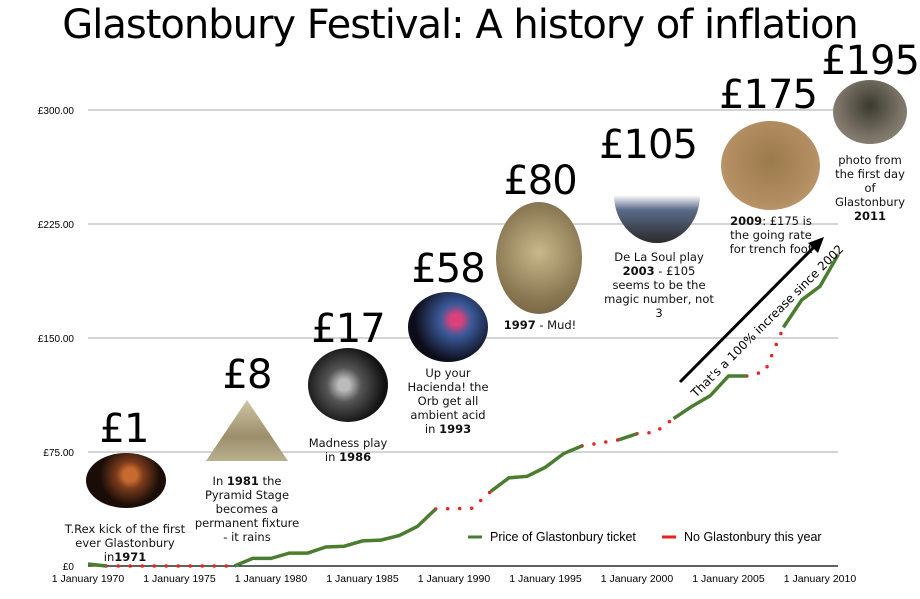 The width and height of the screenshot is (920, 599). What do you see at coordinates (539, 258) in the screenshot?
I see `mud-photo` at bounding box center [539, 258].